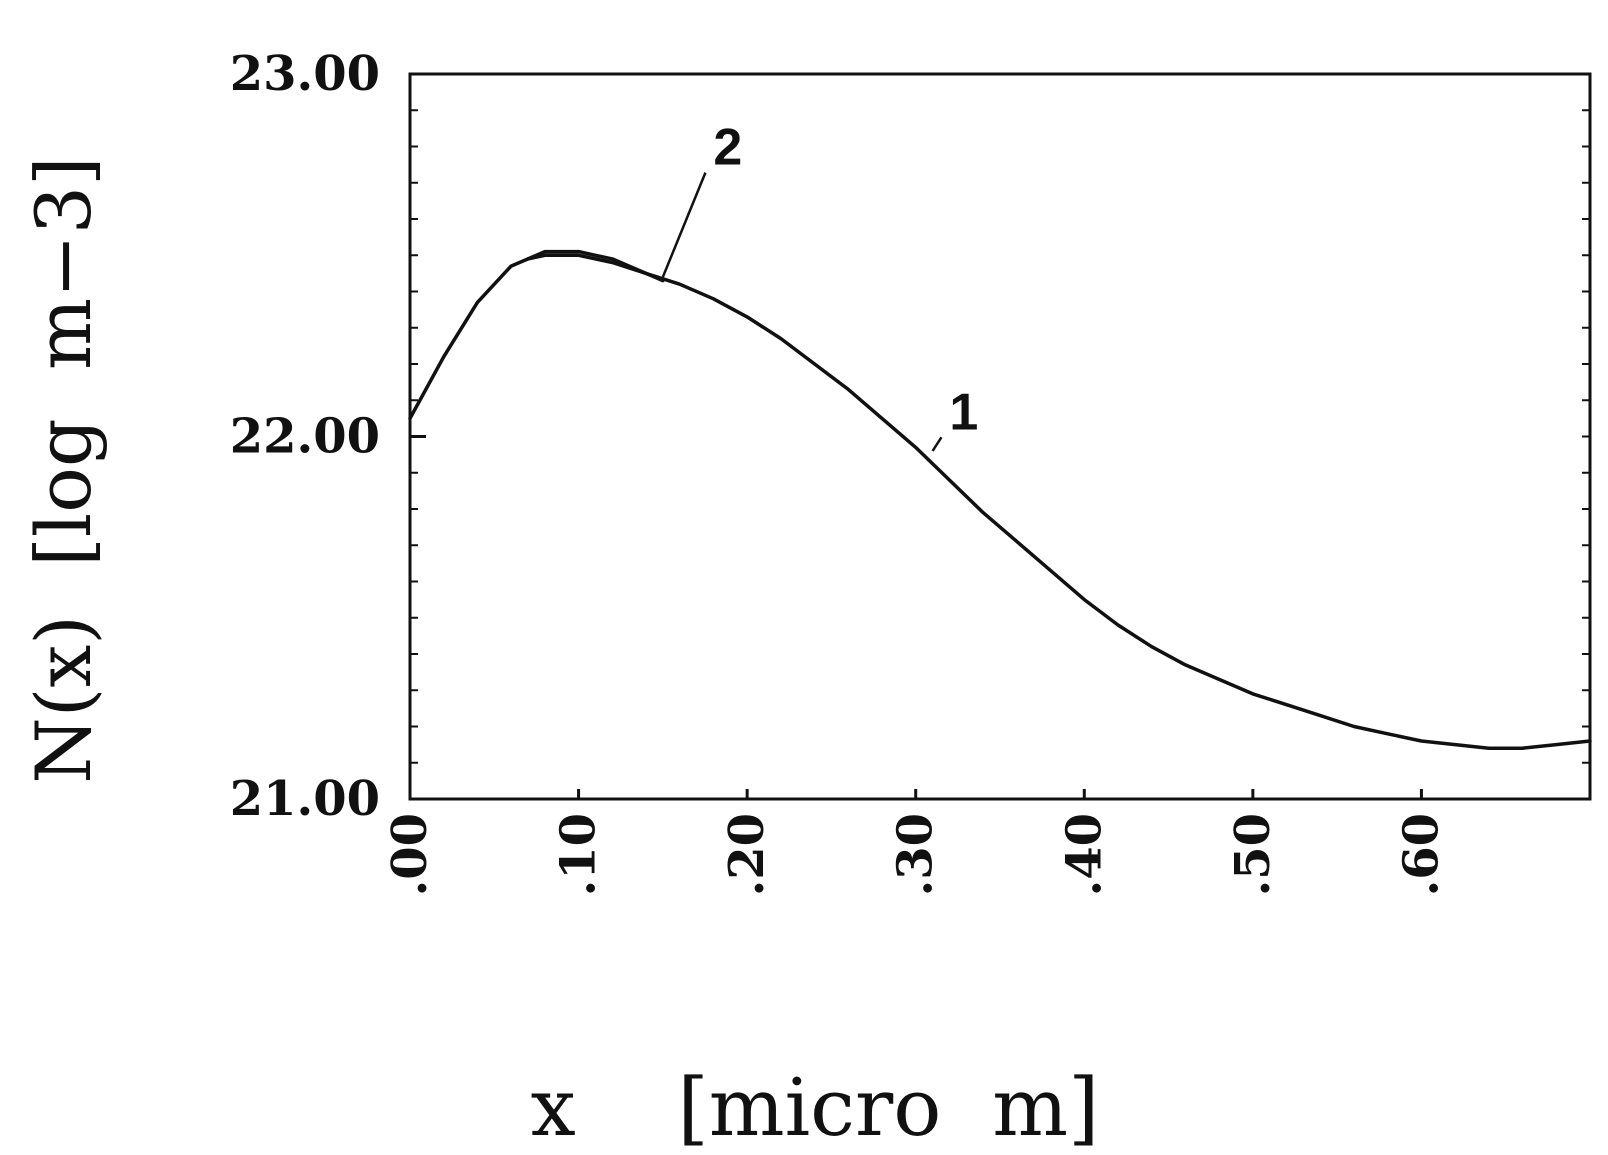 The image size is (1608, 1155). Describe the element at coordinates (579, 855) in the screenshot. I see `x-tick-label: .10` at that location.